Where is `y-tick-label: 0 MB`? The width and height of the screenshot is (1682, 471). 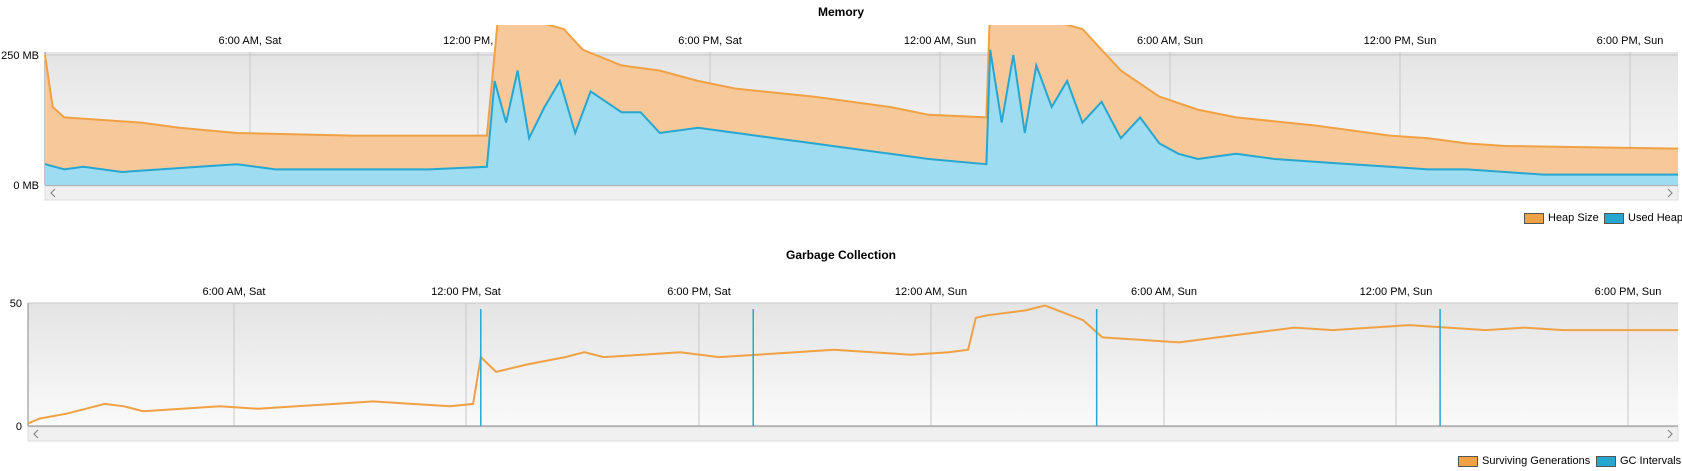
y-tick-label: 0 MB is located at coordinates (26, 186).